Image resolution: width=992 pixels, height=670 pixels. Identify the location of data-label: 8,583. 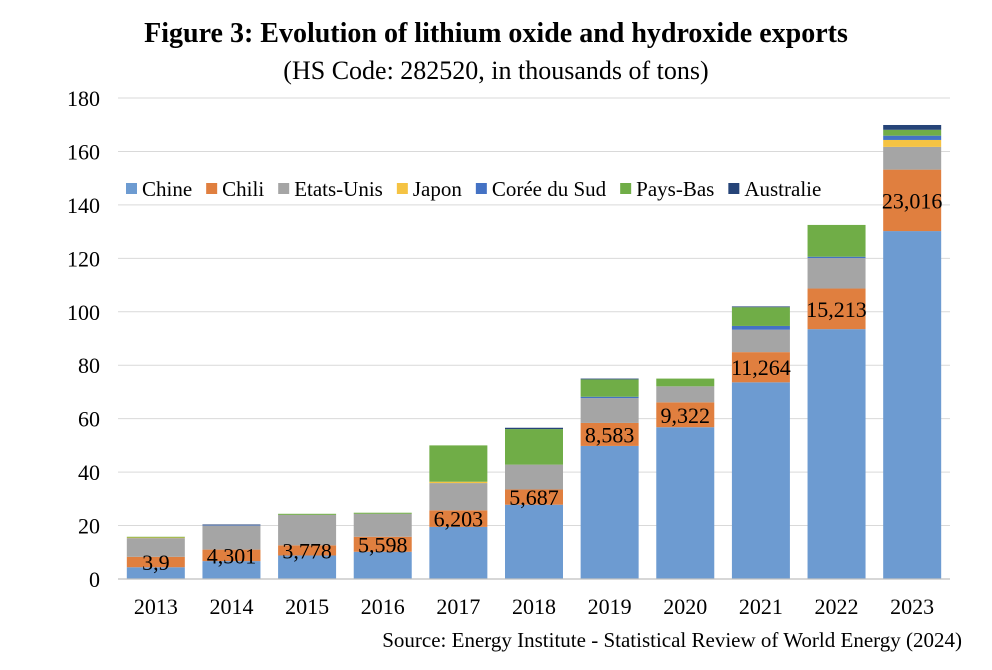
(610, 434).